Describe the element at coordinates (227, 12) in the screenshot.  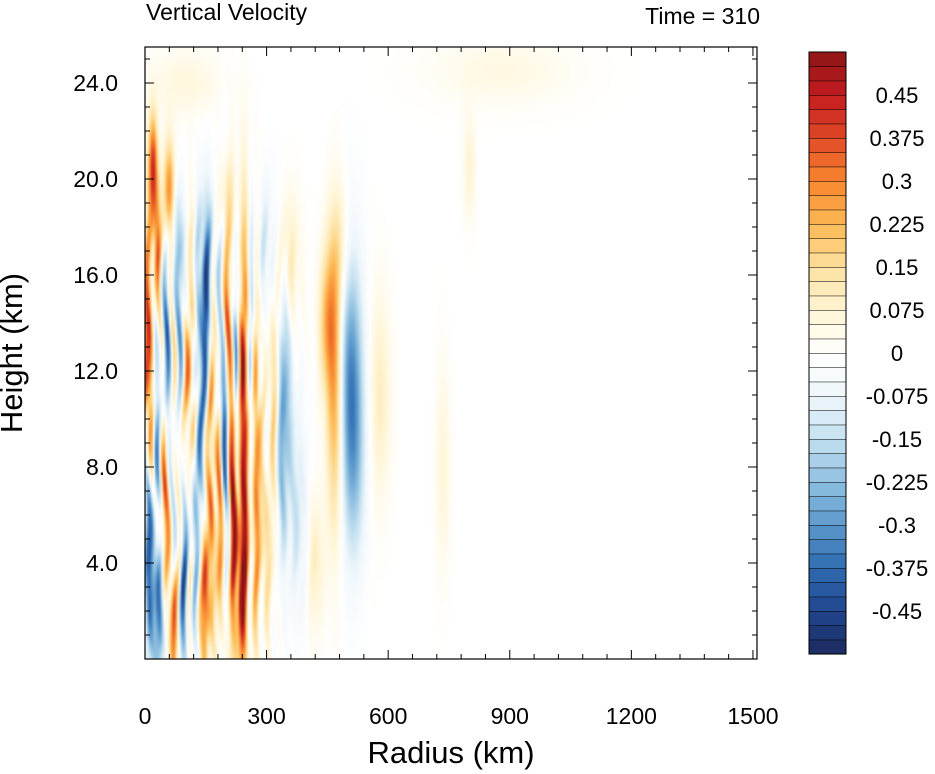
I see `chart-title: Vertical Velocity` at that location.